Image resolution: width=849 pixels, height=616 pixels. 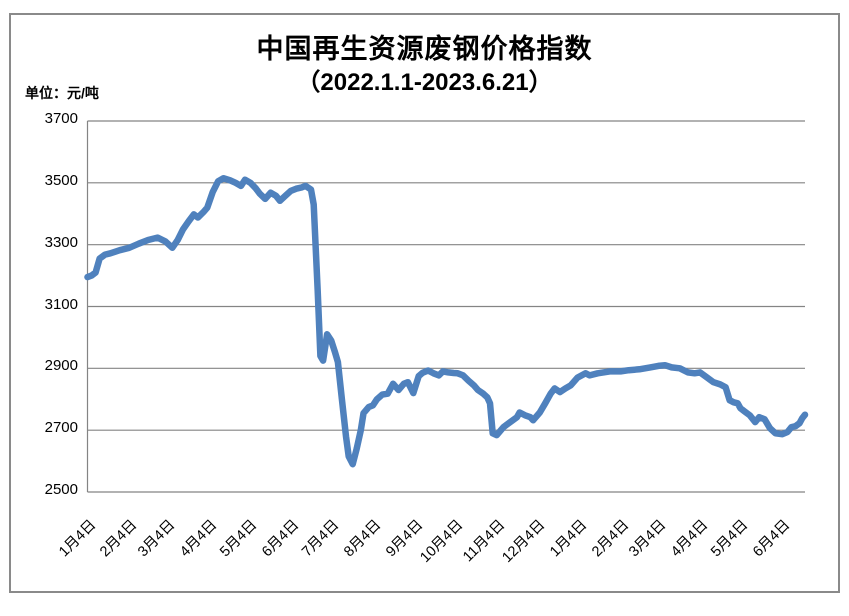 What do you see at coordinates (61, 242) in the screenshot?
I see `y-axis-tick-label: 3300` at bounding box center [61, 242].